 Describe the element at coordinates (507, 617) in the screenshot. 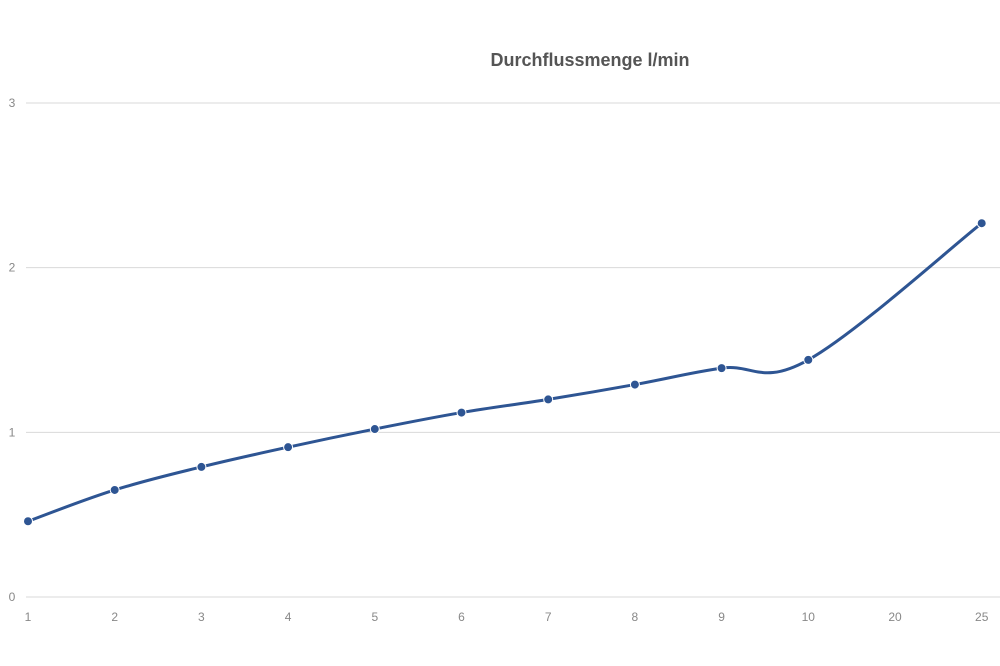

I see `x-axis-ticks: 1 2 3 4 5 6 7 8 9 10 20 25` at that location.